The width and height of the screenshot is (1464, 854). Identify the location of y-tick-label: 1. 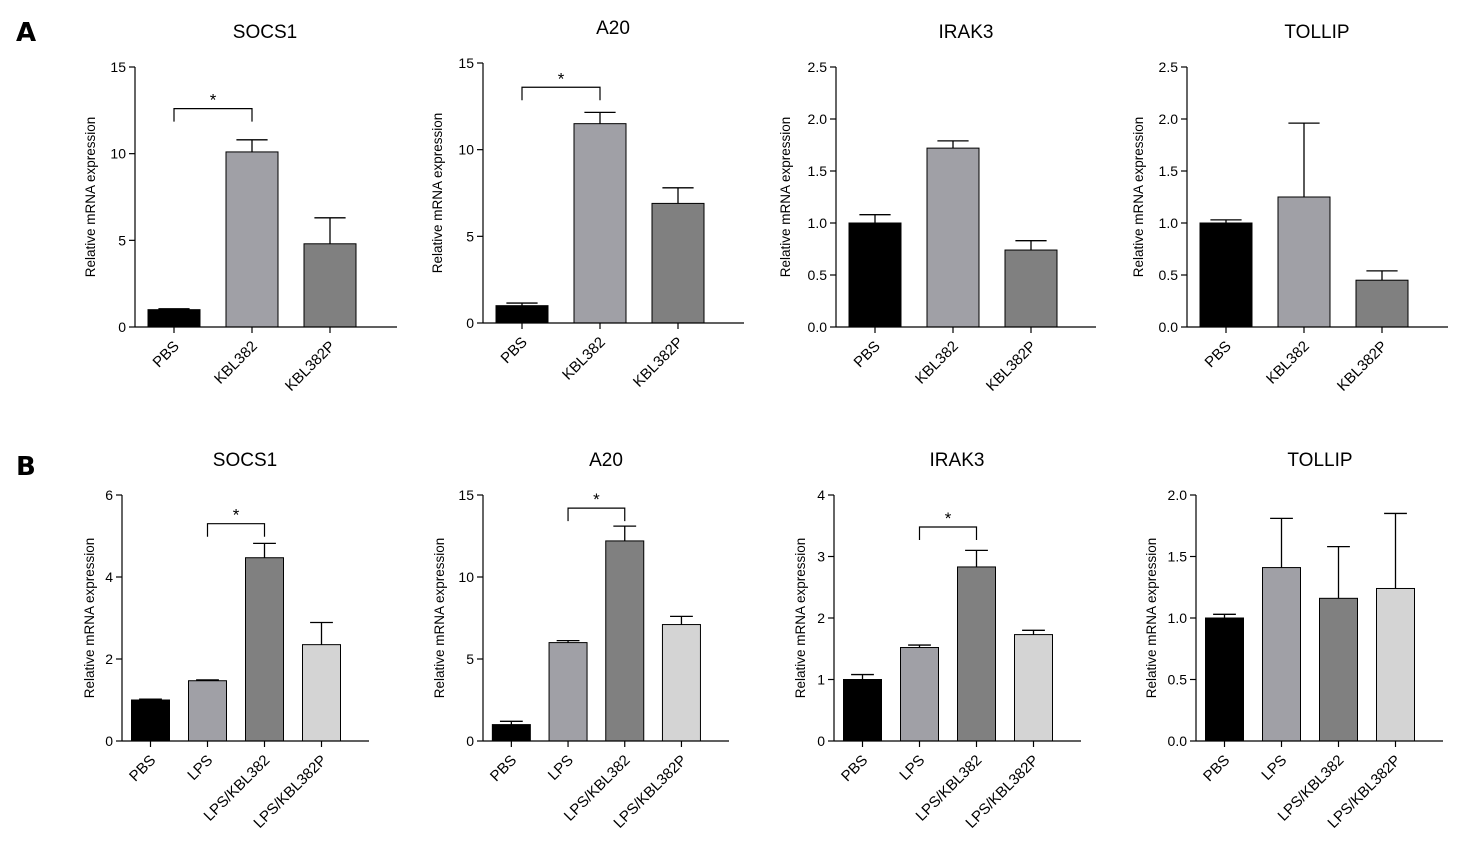
(821, 680).